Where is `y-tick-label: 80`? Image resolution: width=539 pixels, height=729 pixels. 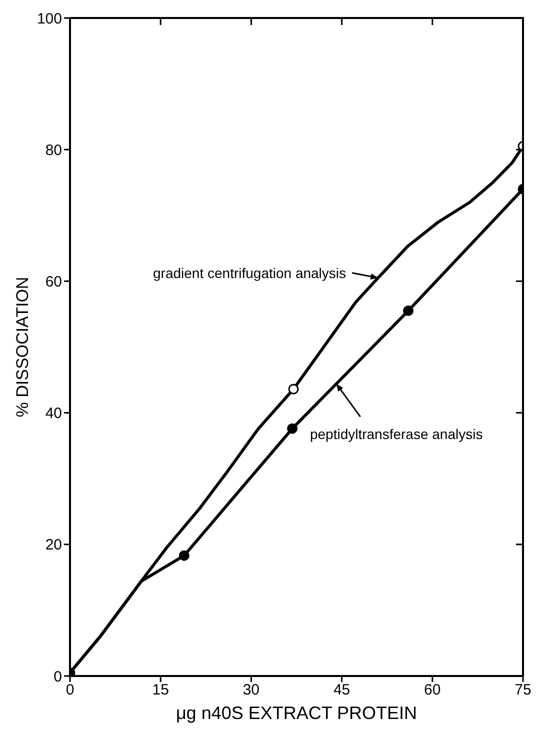 y-tick-label: 80 is located at coordinates (53, 150).